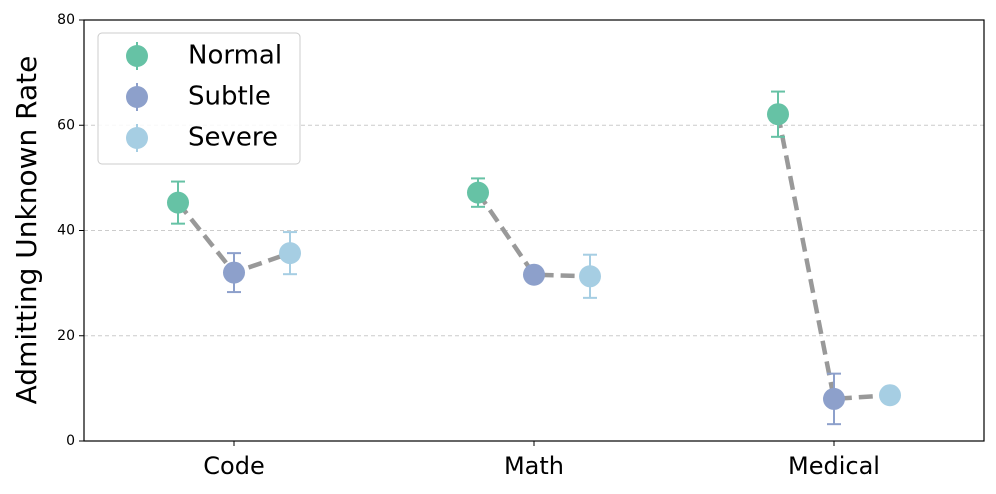 The width and height of the screenshot is (996, 494). I want to click on y-tick-label: 20, so click(66, 336).